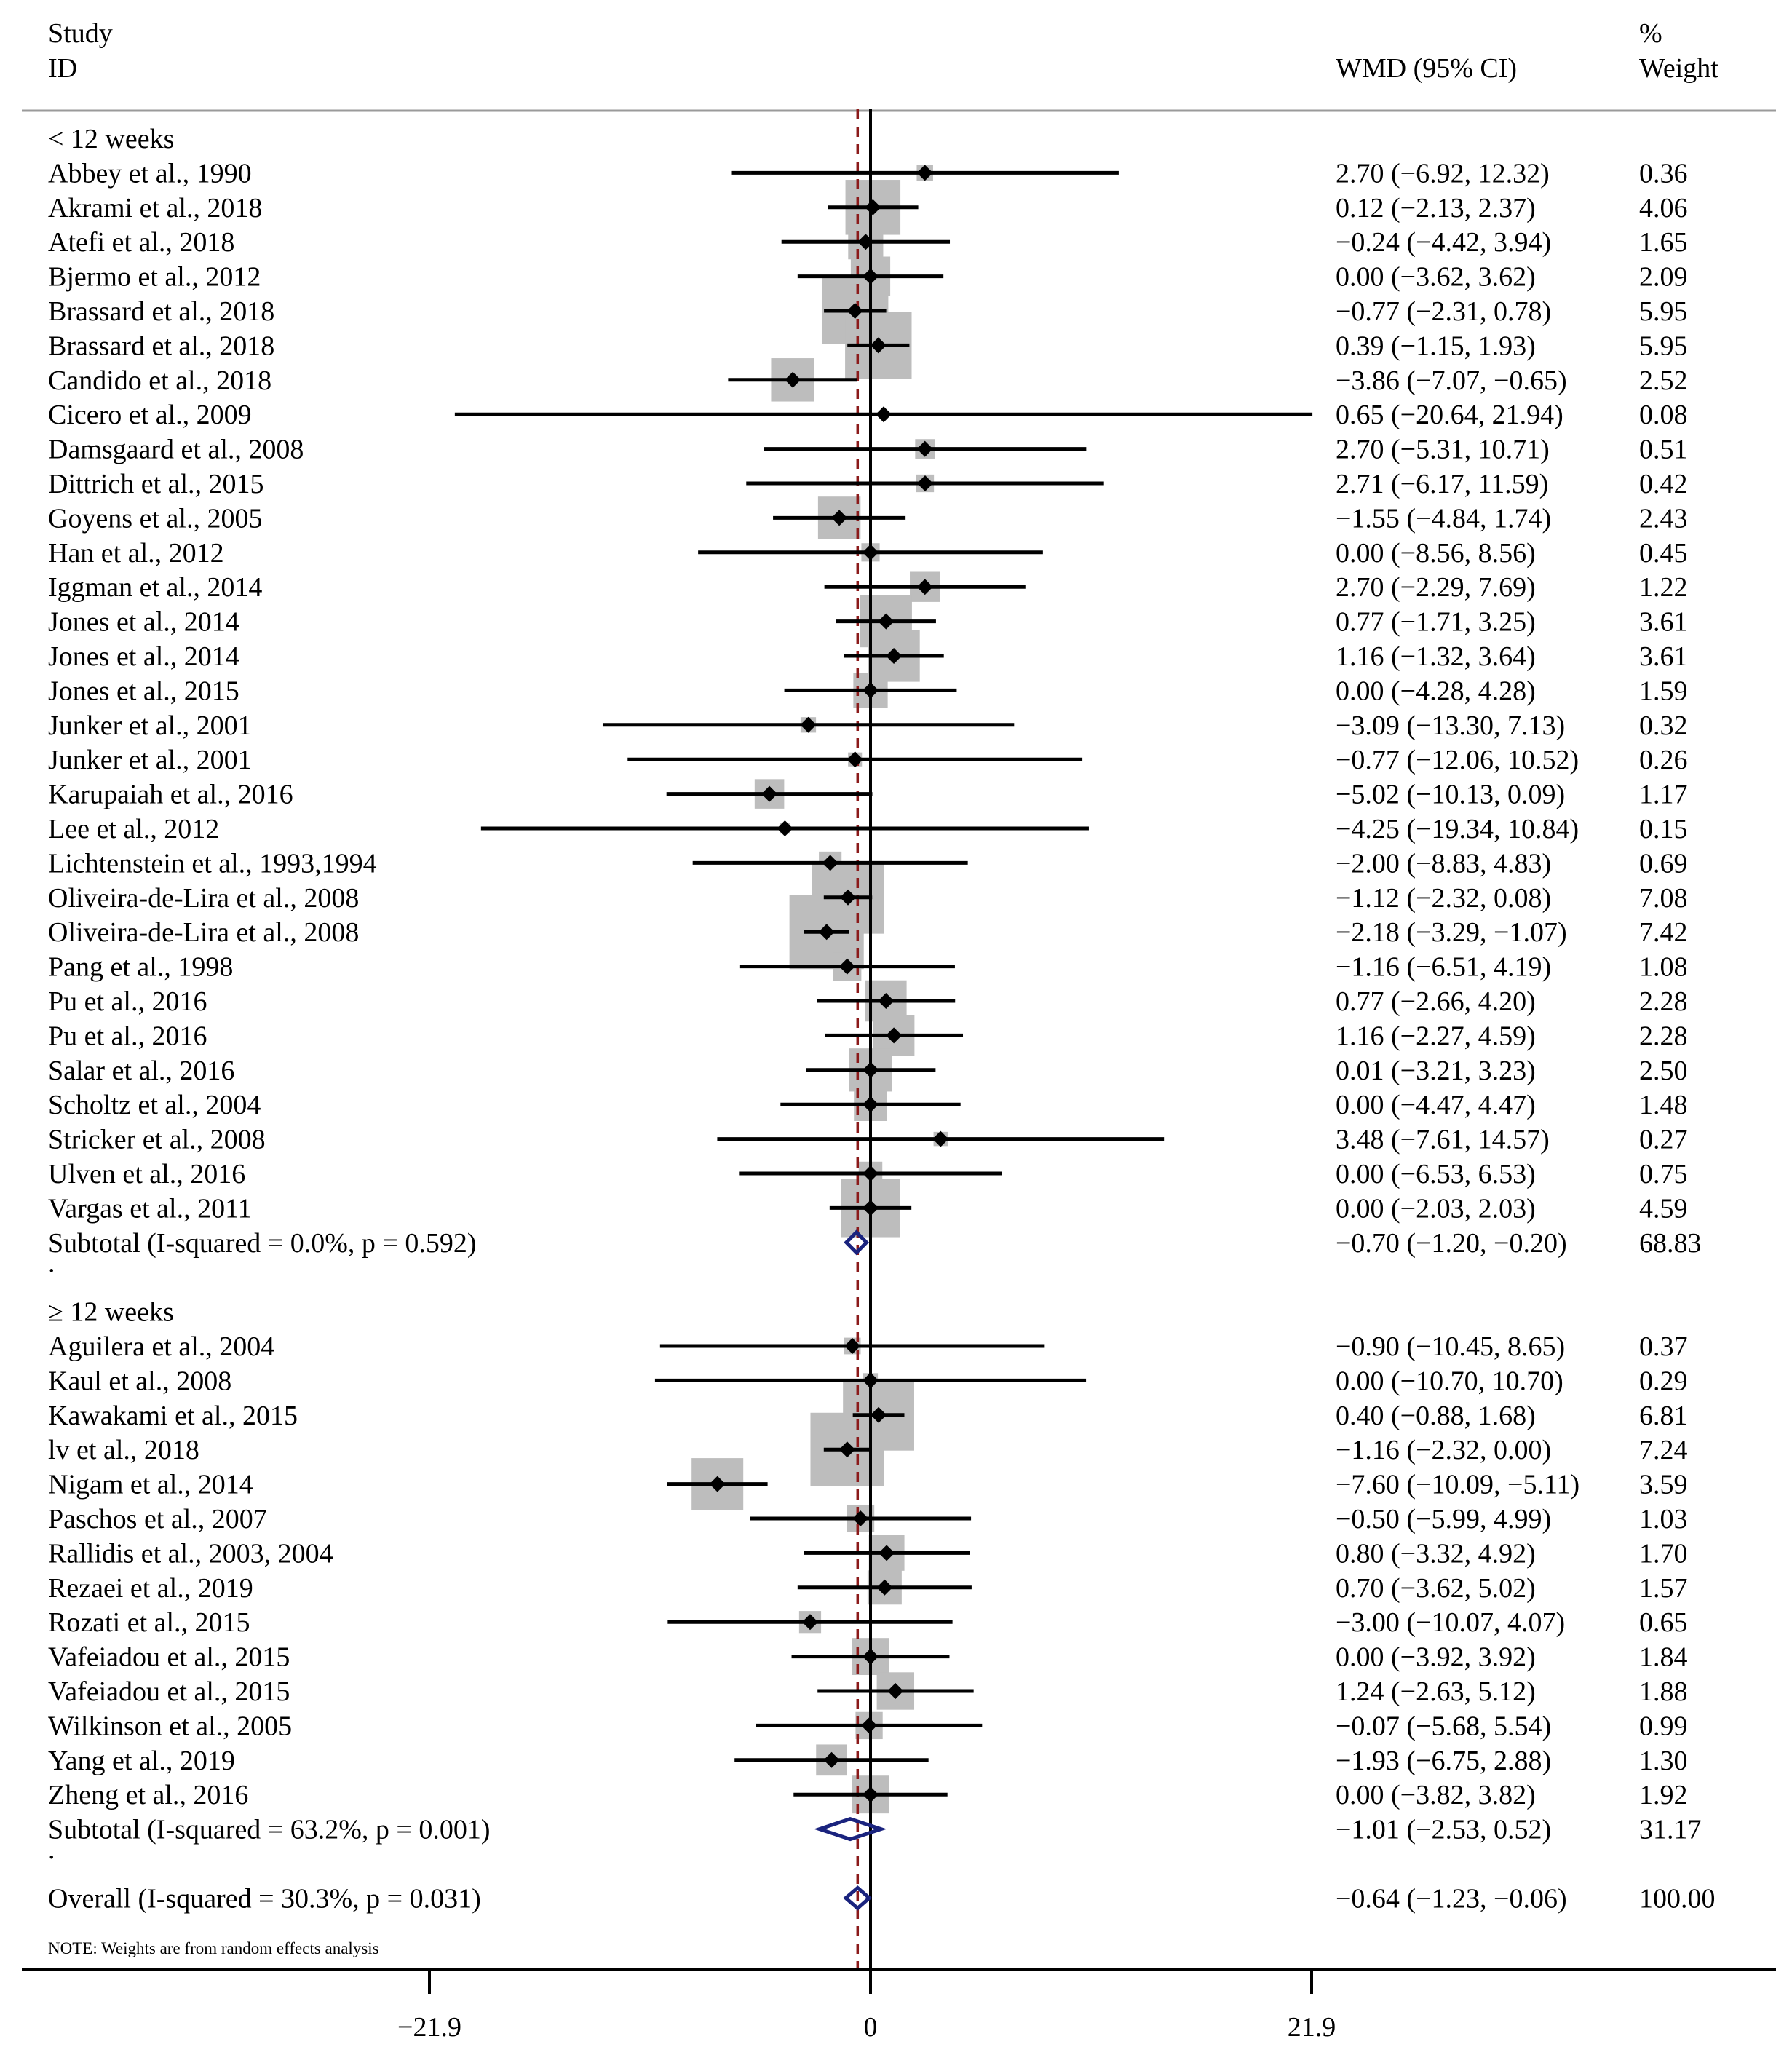  What do you see at coordinates (203, 932) in the screenshot?
I see `study-label: Oliveira-de-Lira et al., 2008` at bounding box center [203, 932].